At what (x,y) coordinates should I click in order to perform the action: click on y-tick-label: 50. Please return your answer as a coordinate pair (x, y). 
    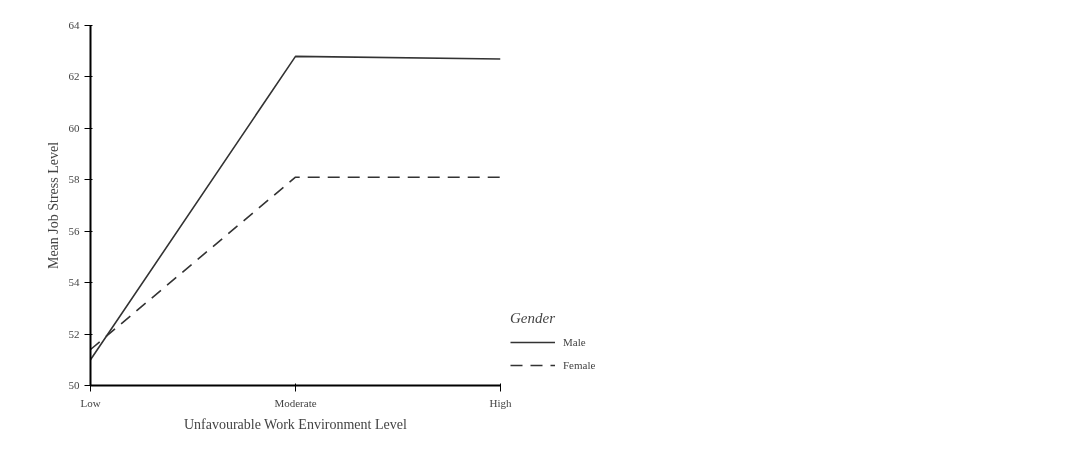
    Looking at the image, I should click on (74, 385).